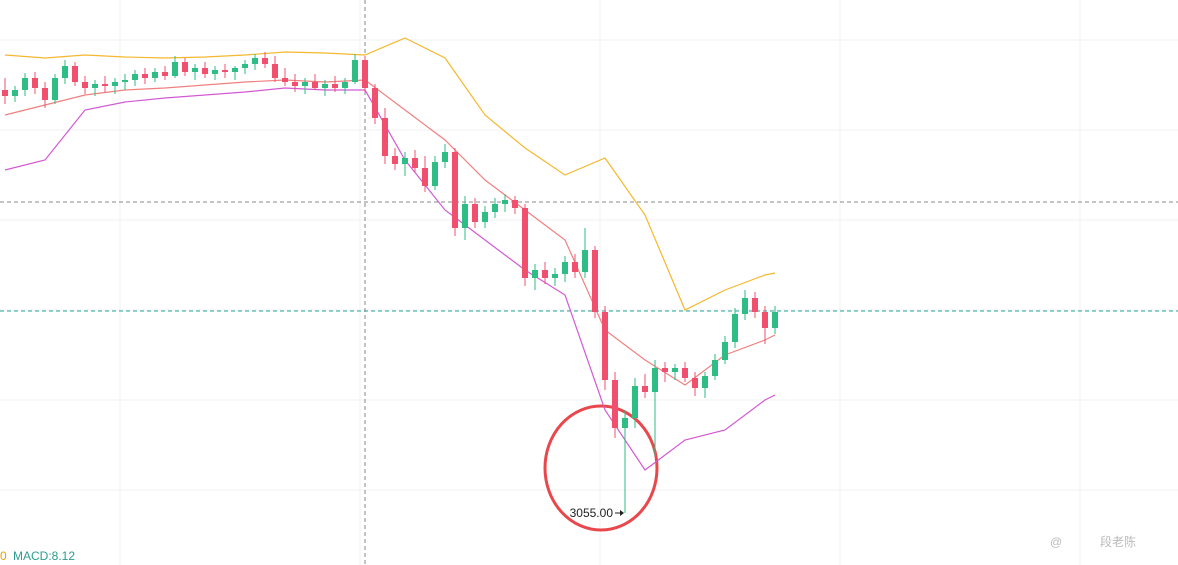 The image size is (1178, 565). I want to click on watermark-at: @, so click(1056, 542).